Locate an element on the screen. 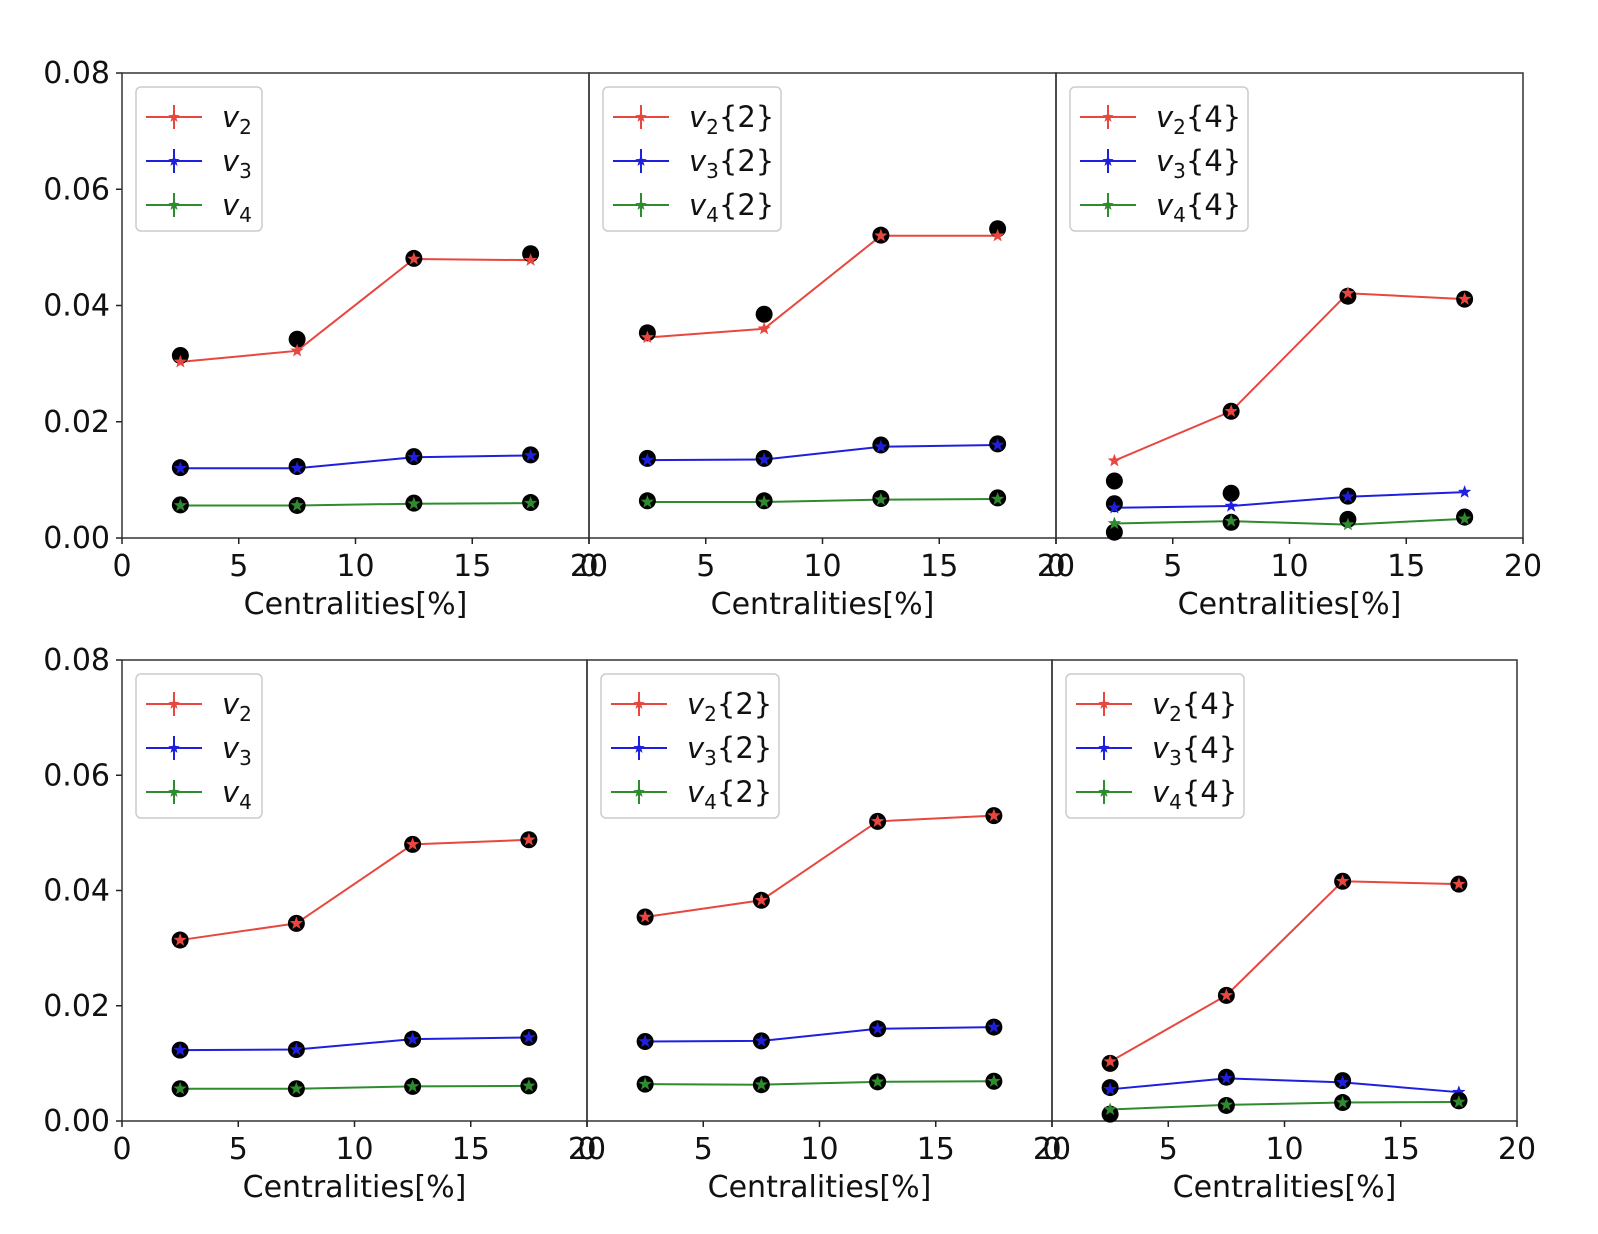  legend-entry: v2{4} is located at coordinates (1160, 119).